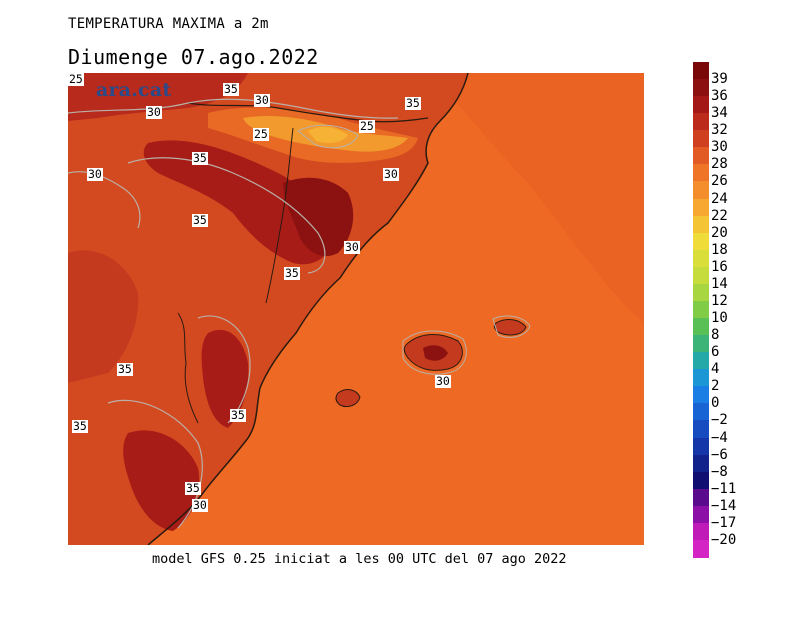  I want to click on legend-label: 26, so click(719, 181).